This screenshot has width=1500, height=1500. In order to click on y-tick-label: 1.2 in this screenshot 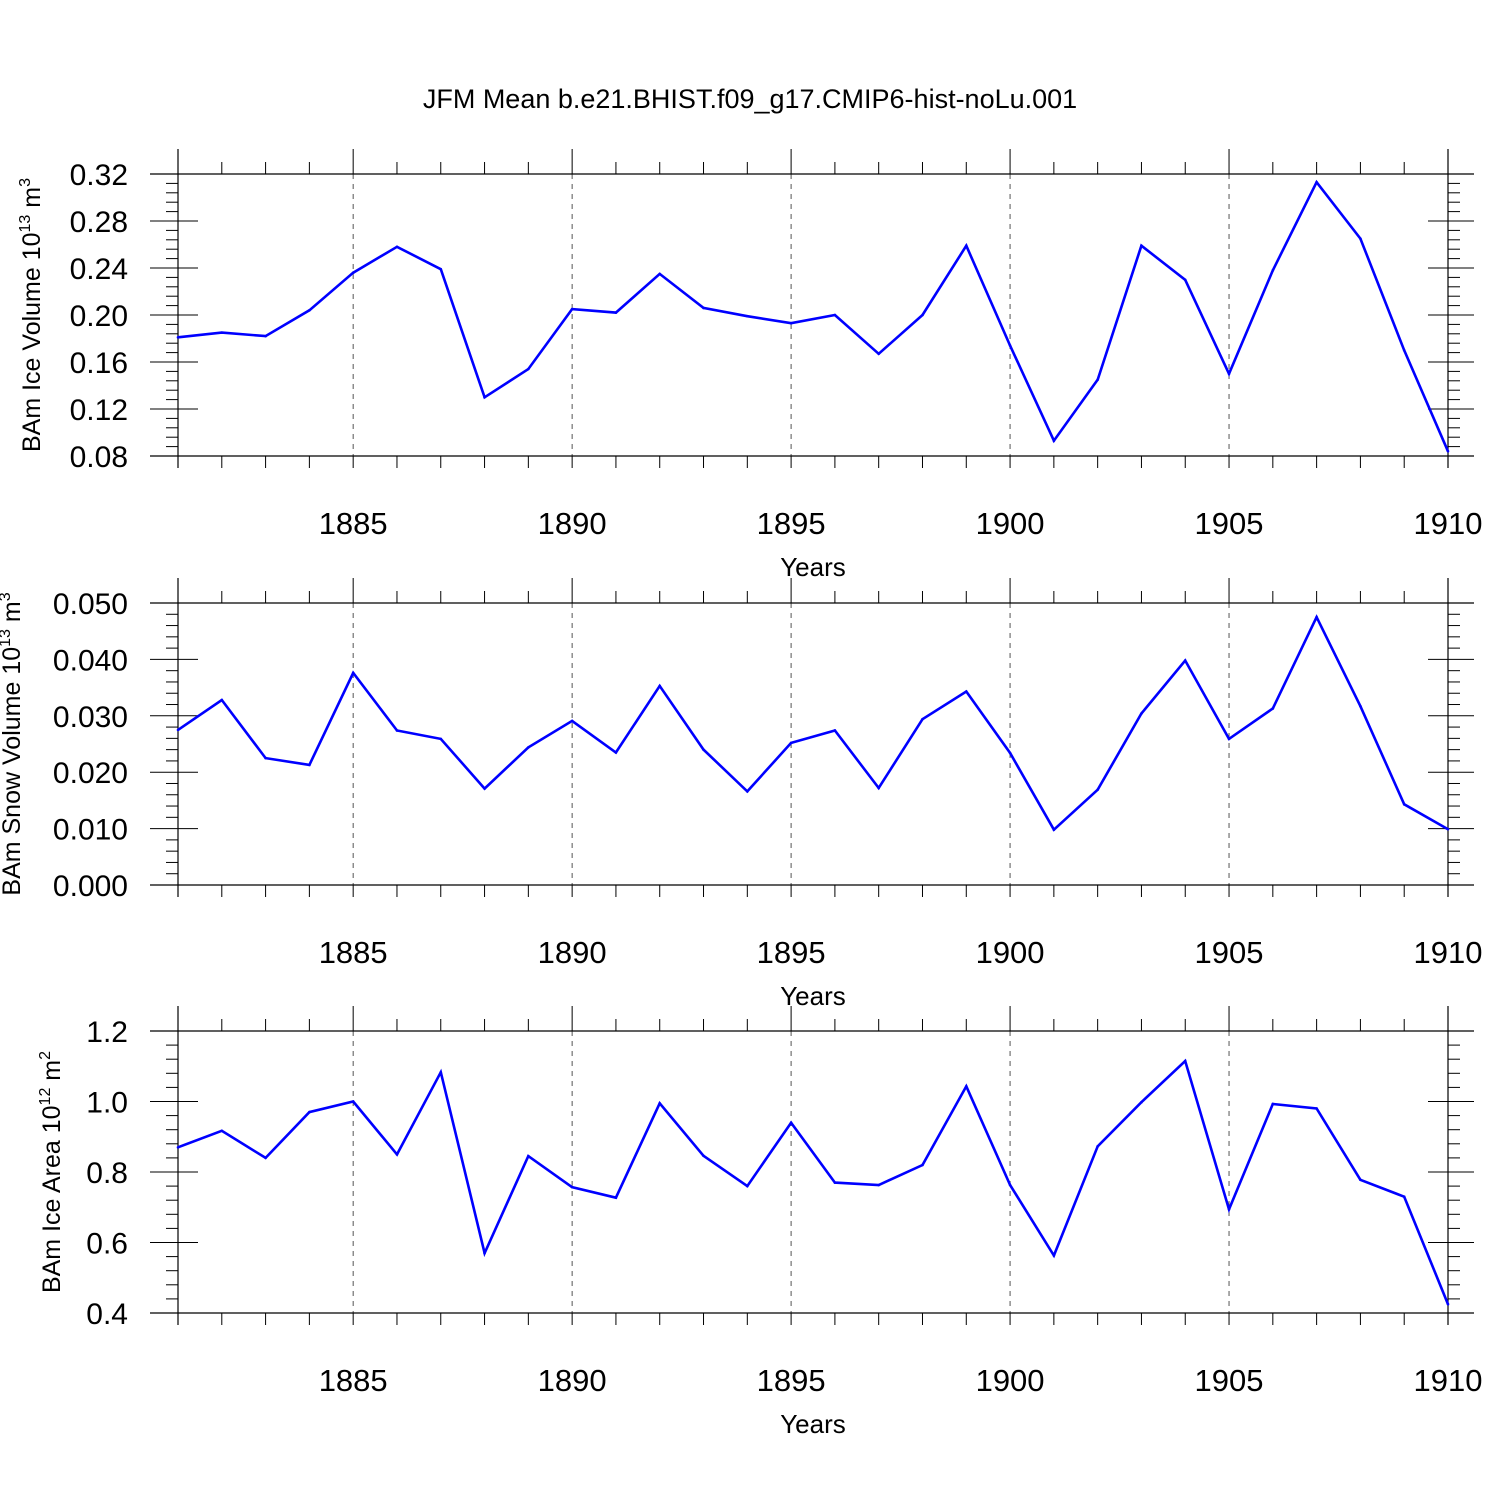, I will do `click(107, 1032)`.